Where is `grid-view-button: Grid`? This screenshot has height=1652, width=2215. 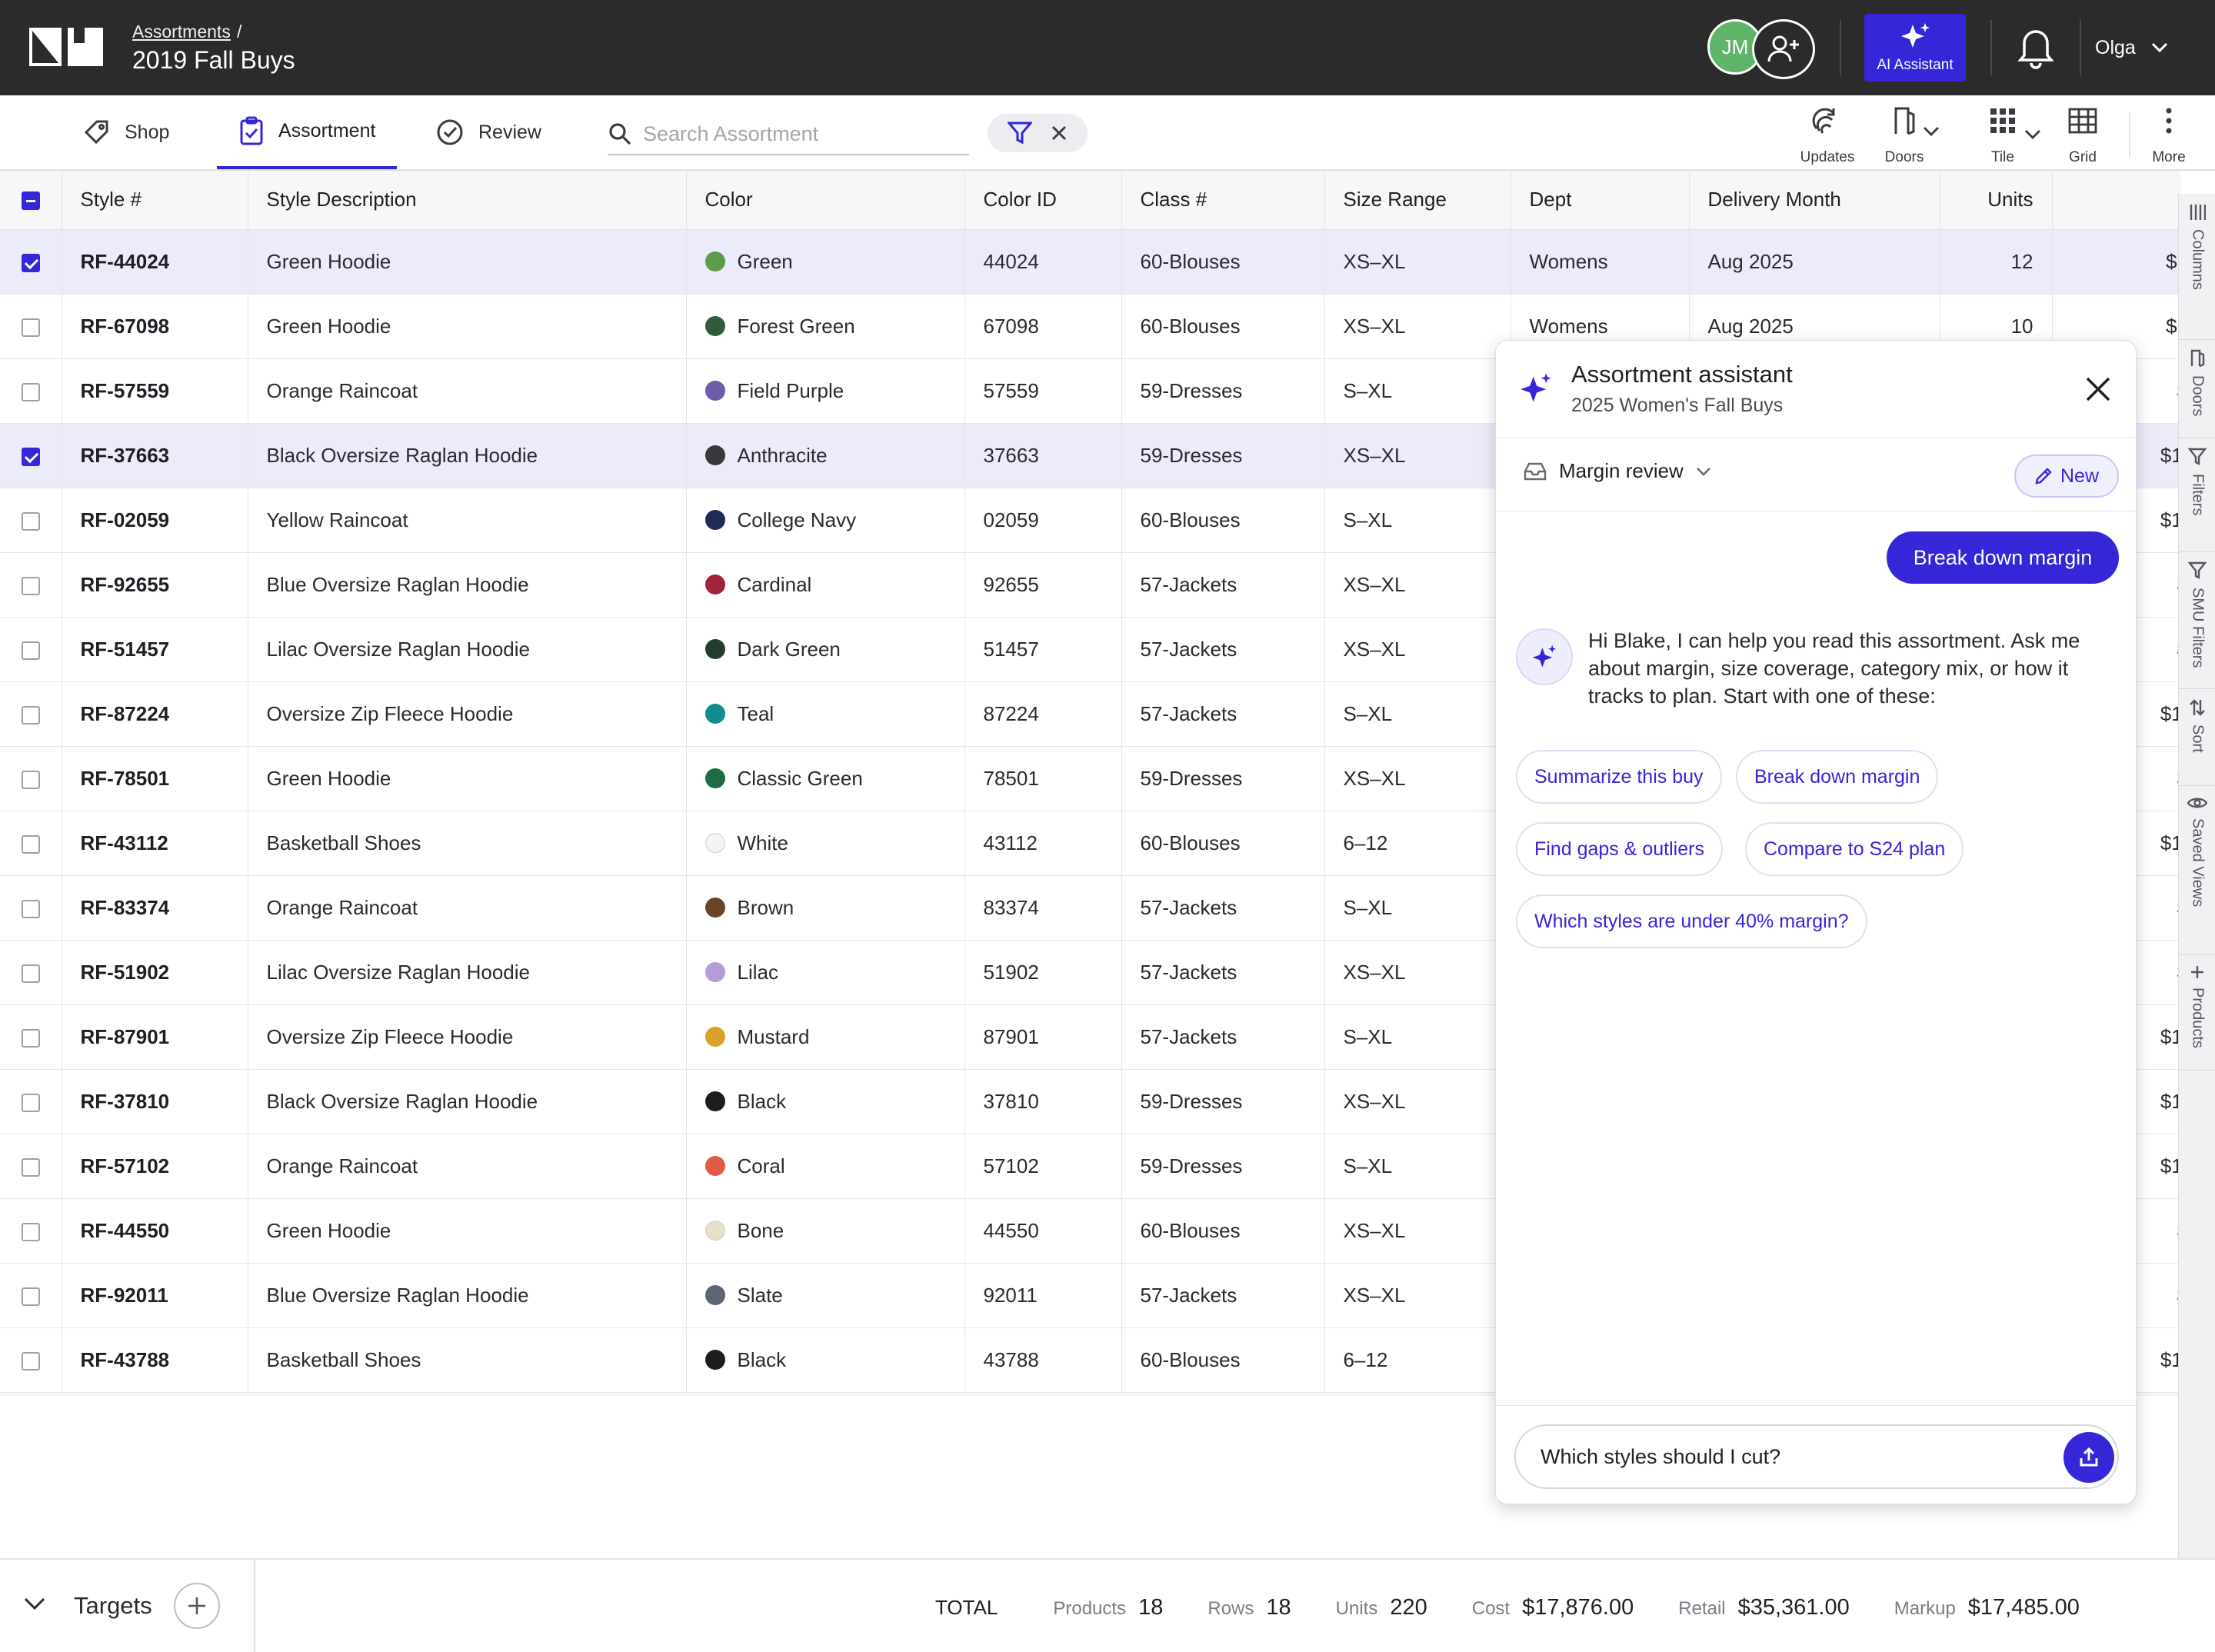 grid-view-button: Grid is located at coordinates (2083, 134).